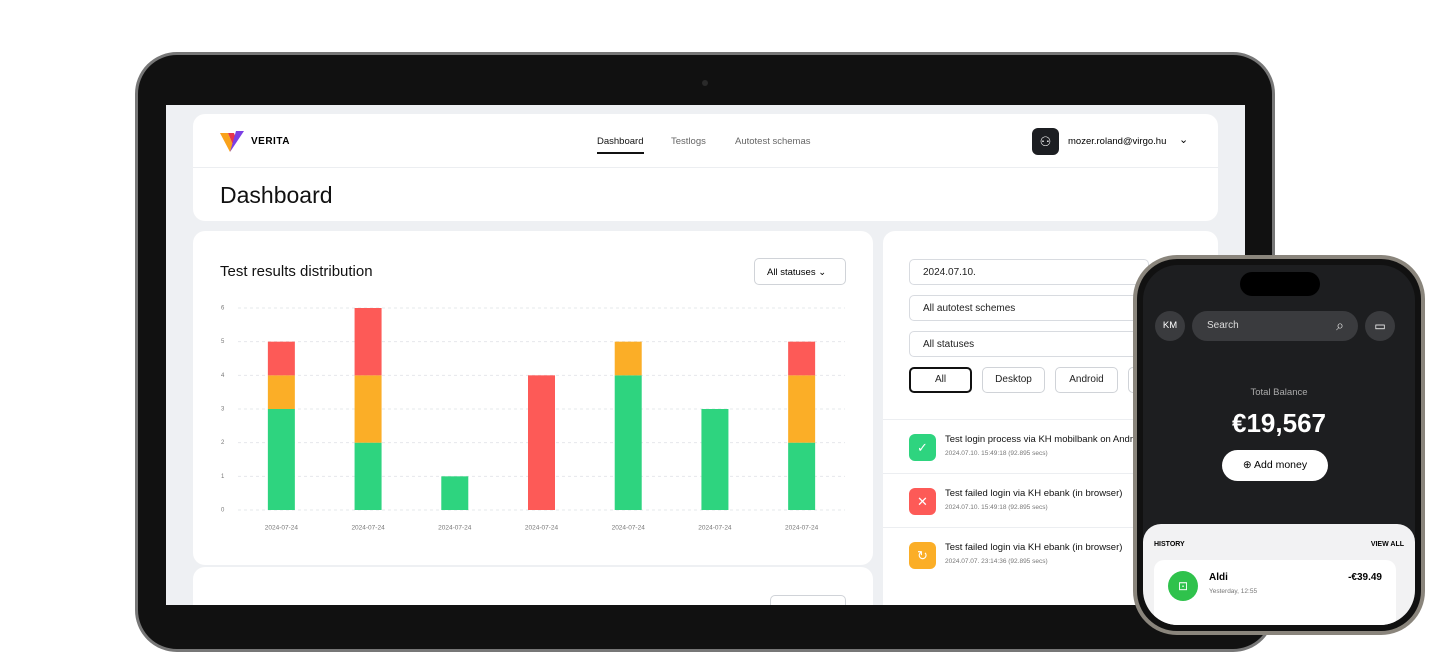  Describe the element at coordinates (996, 561) in the screenshot. I see `testlog-meta: 2024.07.07. 23:14:36 (92.895 secs)` at that location.